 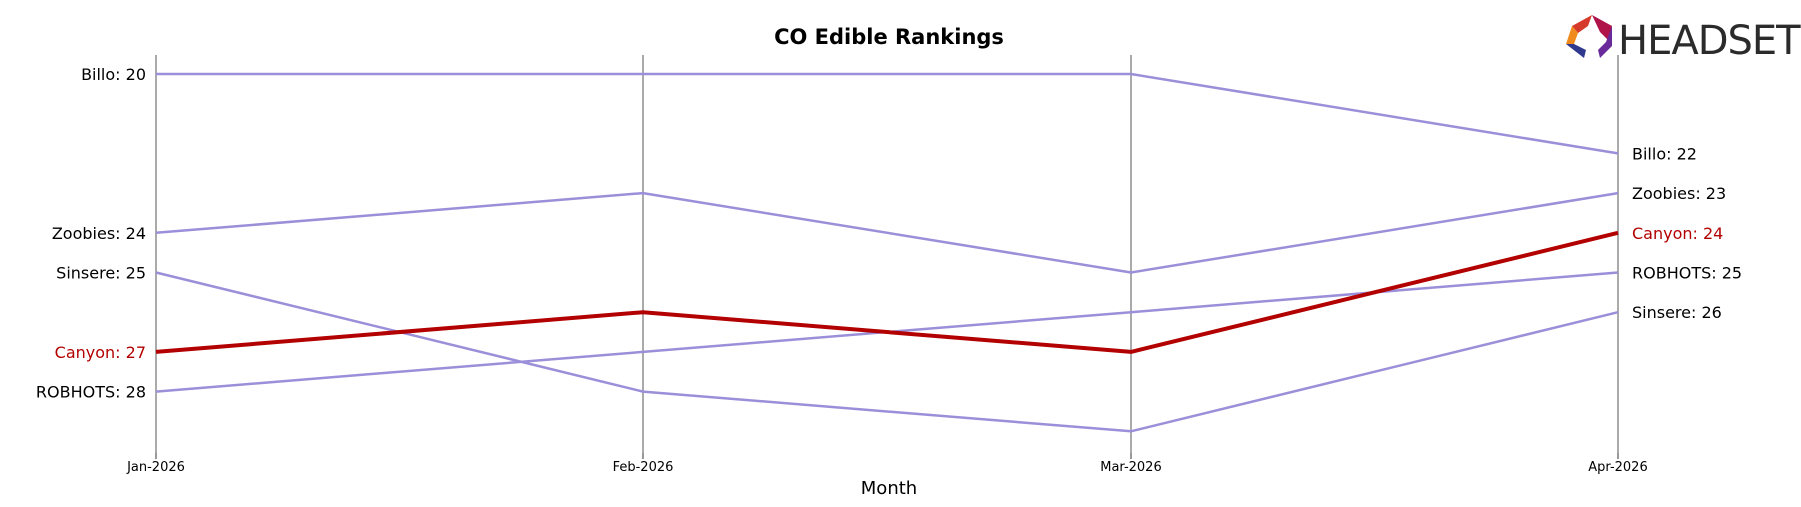 I want to click on start-label: Zoobies: 24, so click(x=99, y=233).